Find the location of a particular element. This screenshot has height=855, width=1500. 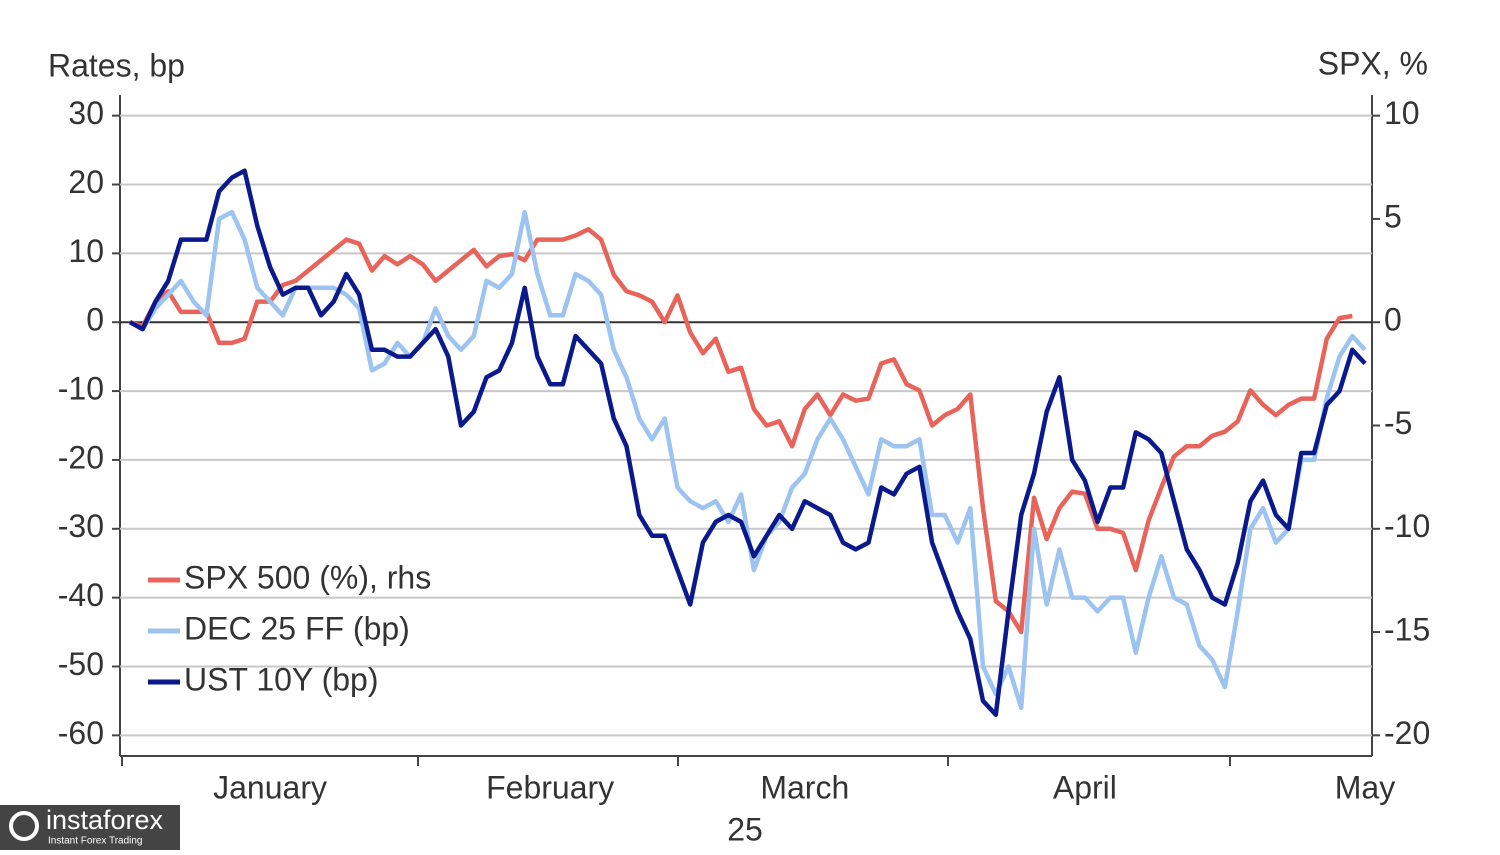

y-tick-label: -30 is located at coordinates (81, 526).